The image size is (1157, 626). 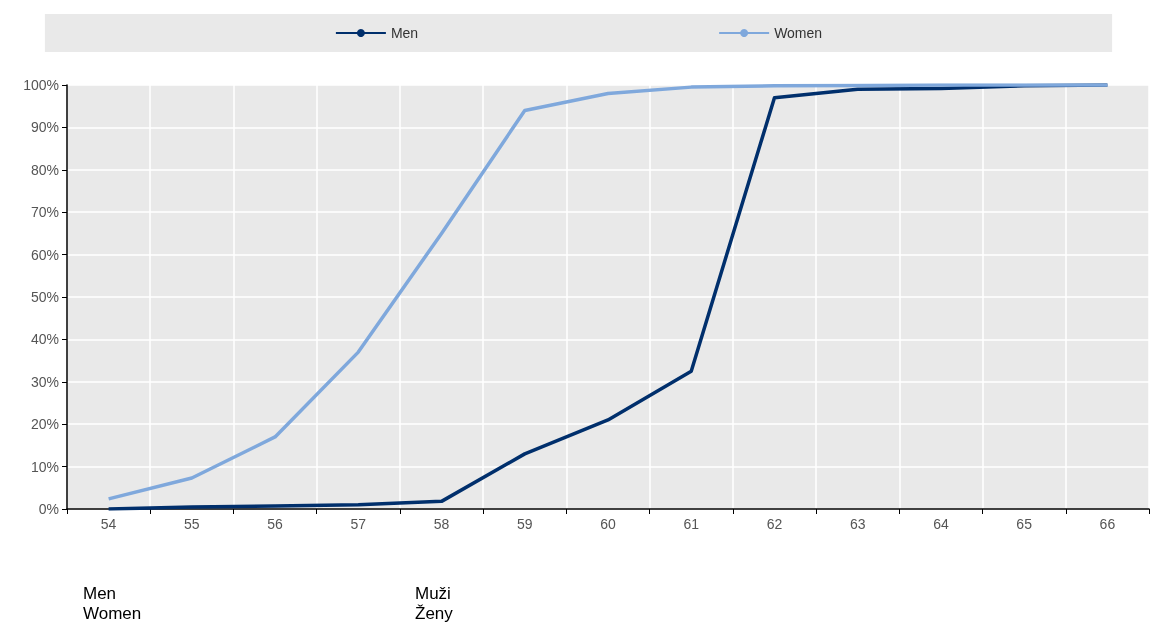 What do you see at coordinates (192, 524) in the screenshot?
I see `x-tick-label: 55` at bounding box center [192, 524].